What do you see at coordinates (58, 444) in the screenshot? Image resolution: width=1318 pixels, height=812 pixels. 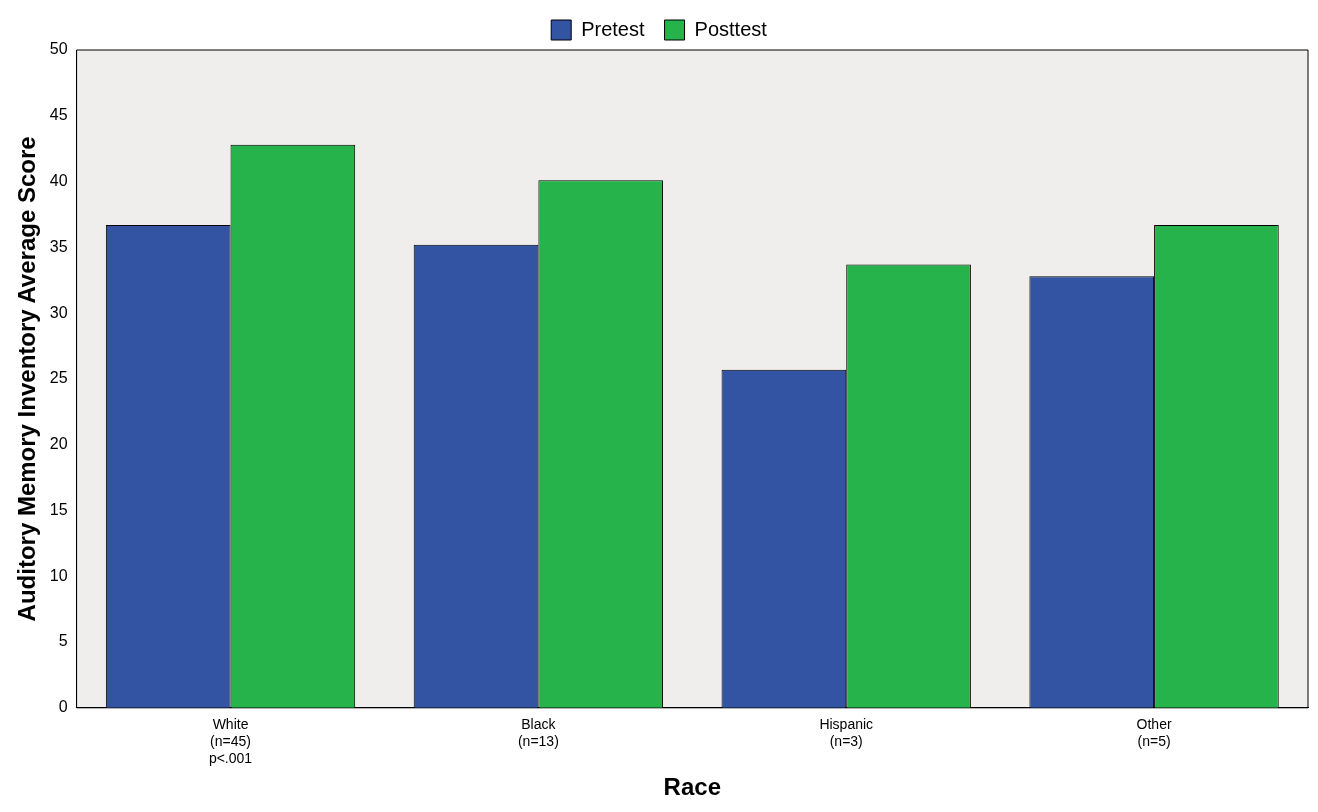 I see `y-tick-label: 20` at bounding box center [58, 444].